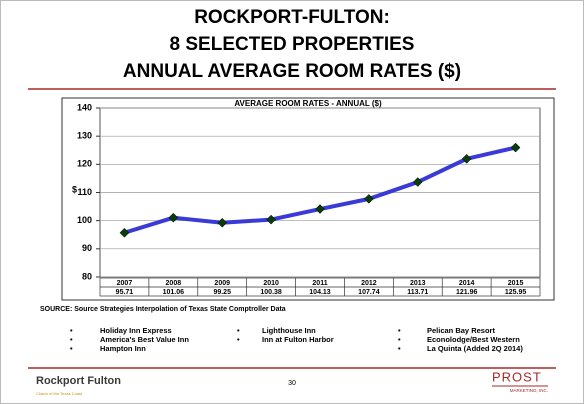 Image resolution: width=584 pixels, height=404 pixels. What do you see at coordinates (84, 136) in the screenshot?
I see `y-tick-label: 130` at bounding box center [84, 136].